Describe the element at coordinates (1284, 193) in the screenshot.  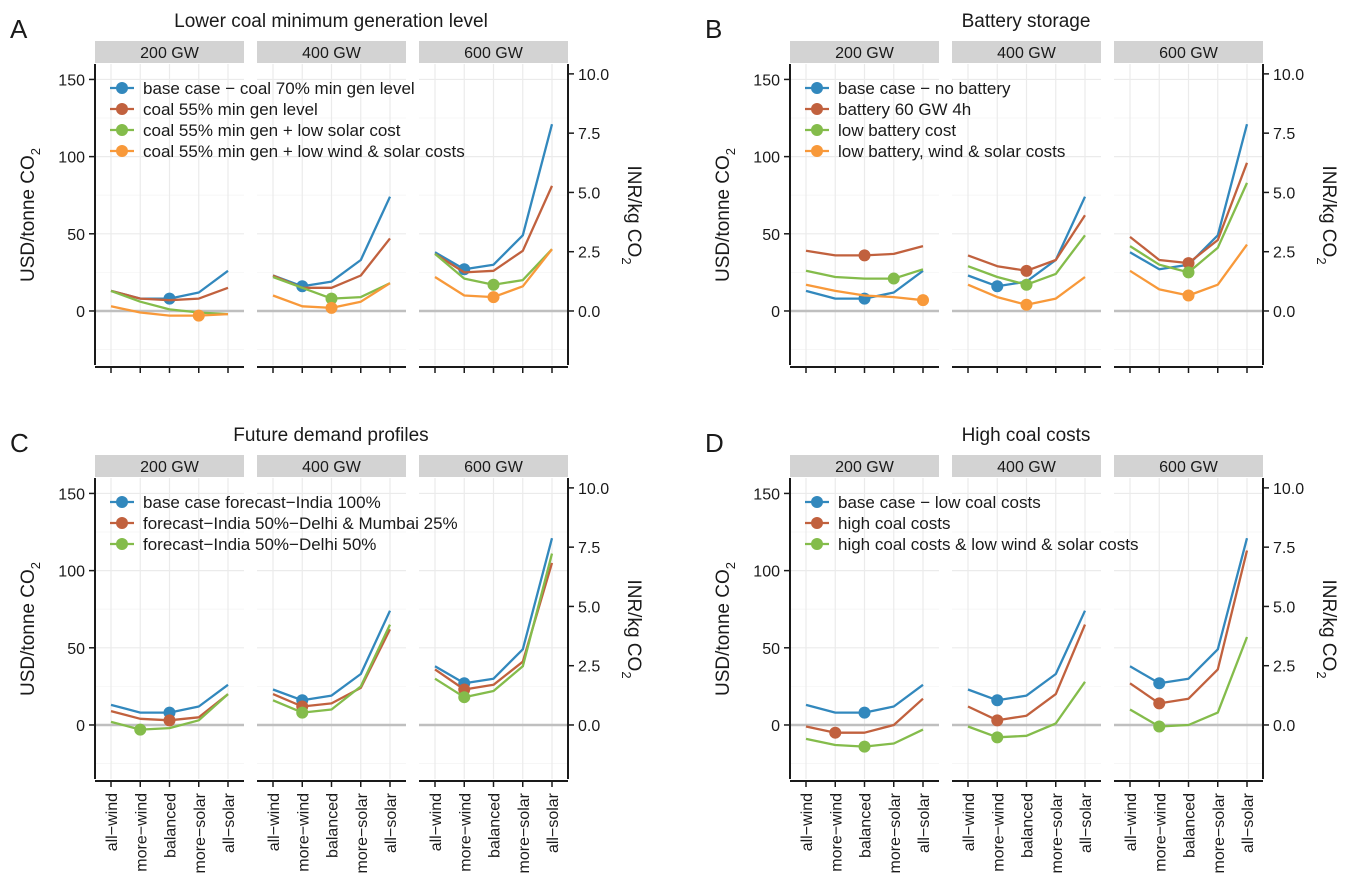
I see `y2-tick-label: 5.0` at that location.